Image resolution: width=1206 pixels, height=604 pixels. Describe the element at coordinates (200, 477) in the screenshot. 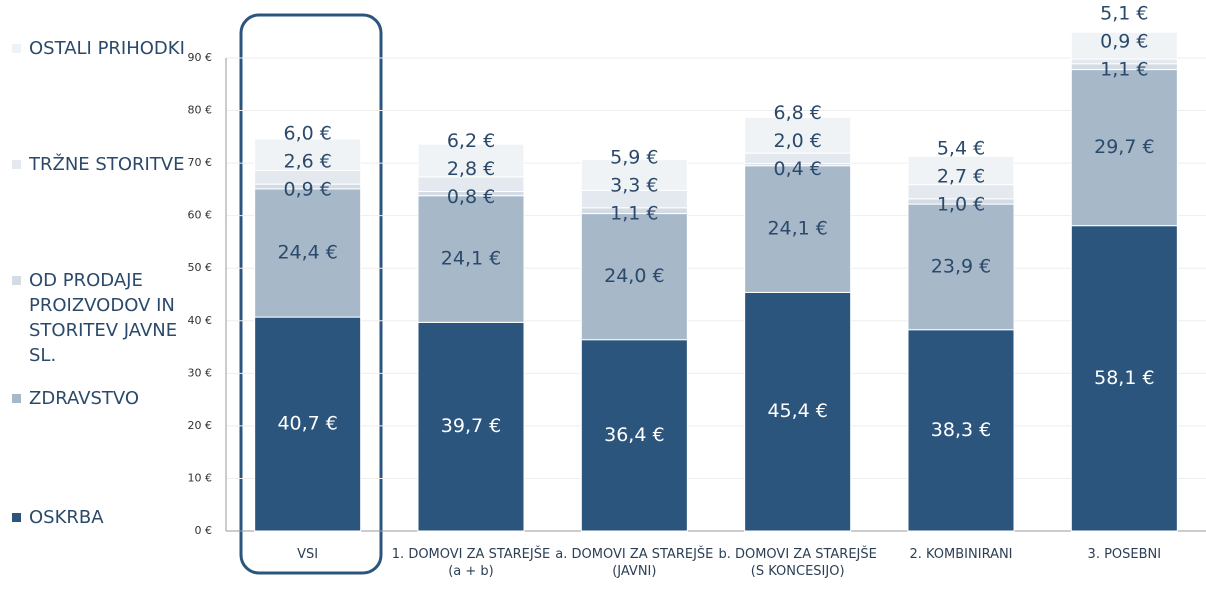

I see `y-tick-label: 10 €` at that location.